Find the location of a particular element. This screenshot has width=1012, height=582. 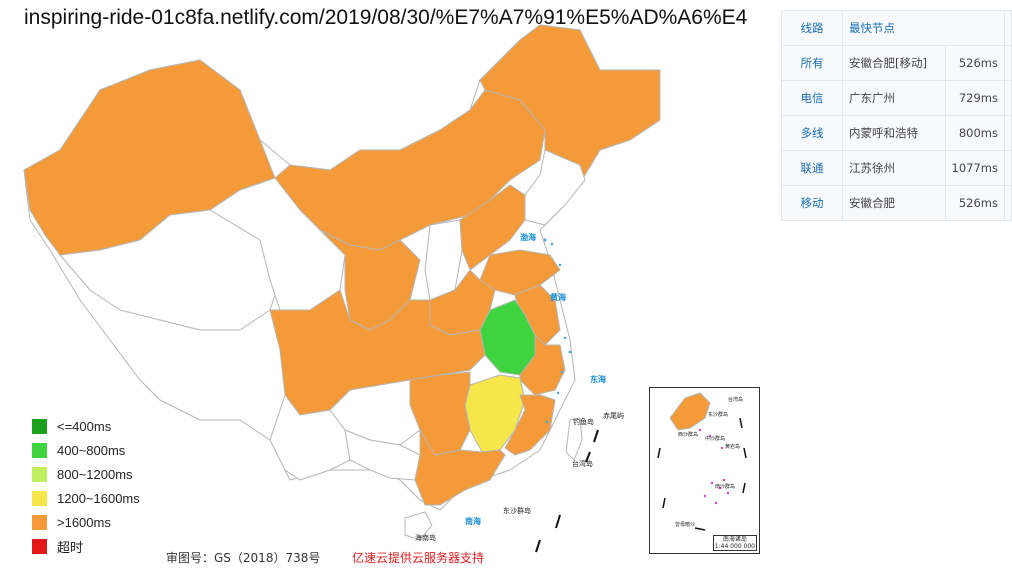

legend-item: 超时 is located at coordinates (86, 546).